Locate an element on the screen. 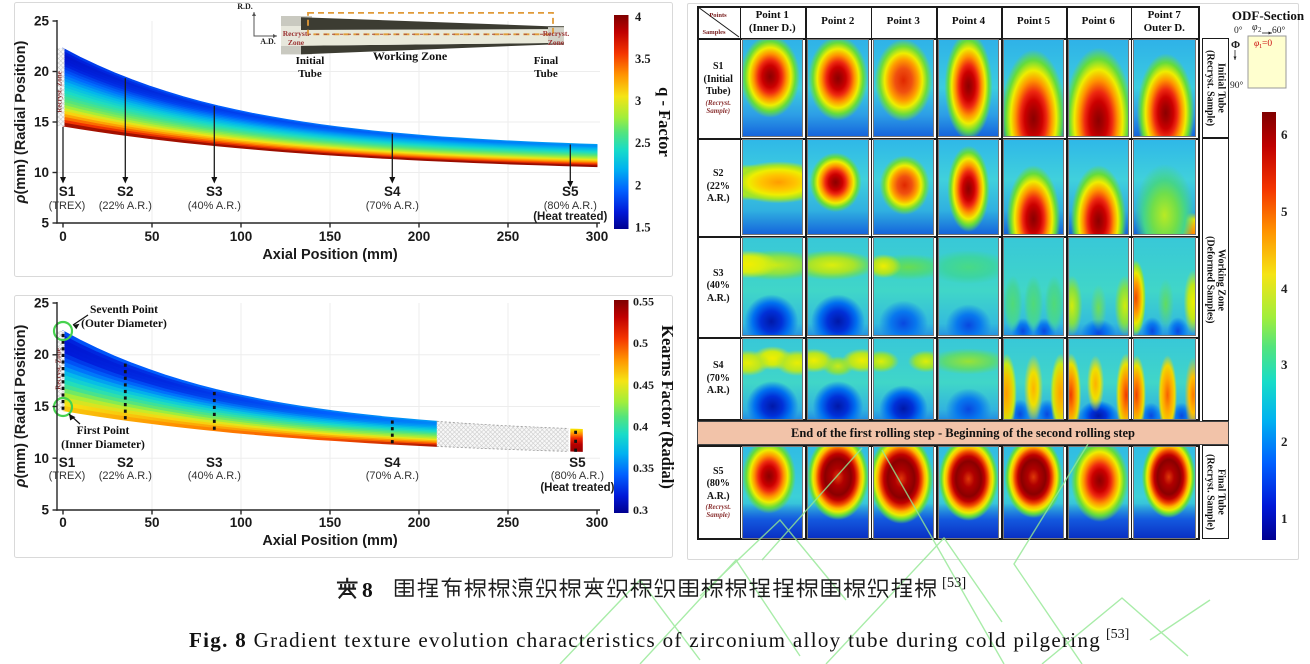  svg-text: 1.5 is located at coordinates (643, 227).